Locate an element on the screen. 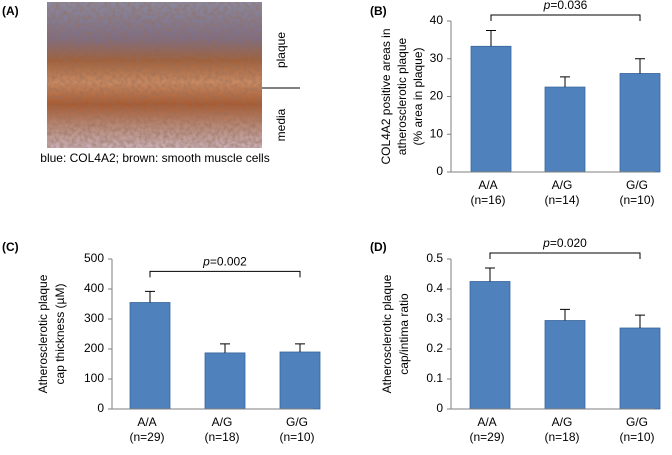  panel-label: (D) is located at coordinates (378, 247).